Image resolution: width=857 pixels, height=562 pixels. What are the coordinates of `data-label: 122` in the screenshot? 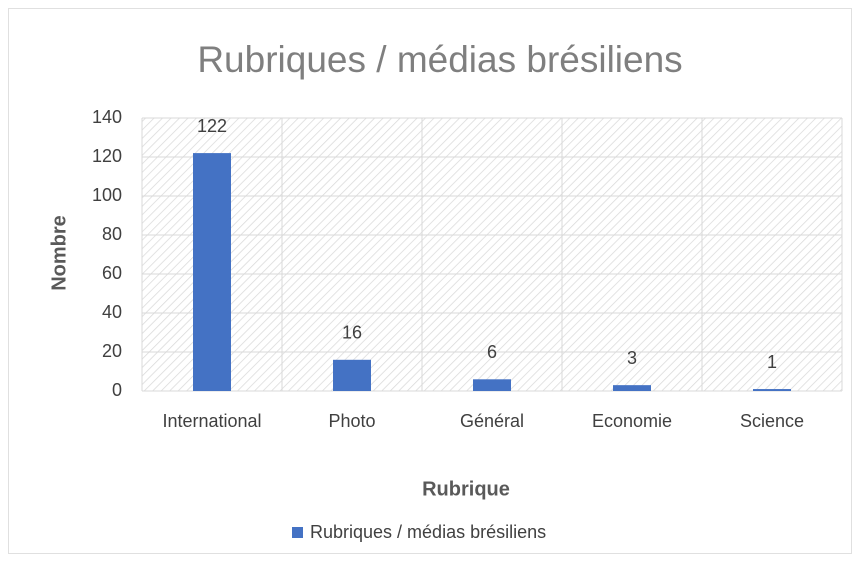 It's located at (212, 126).